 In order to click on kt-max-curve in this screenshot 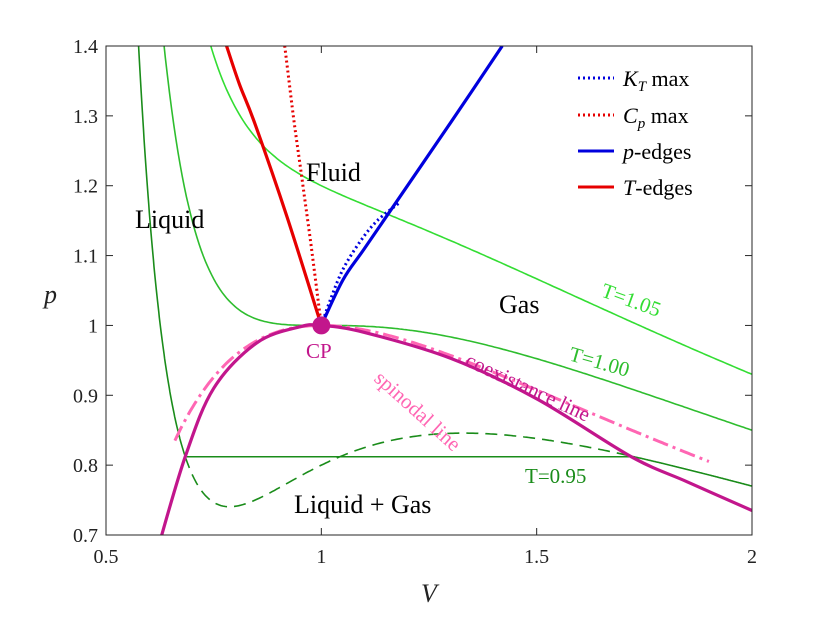, I will do `click(359, 264)`.